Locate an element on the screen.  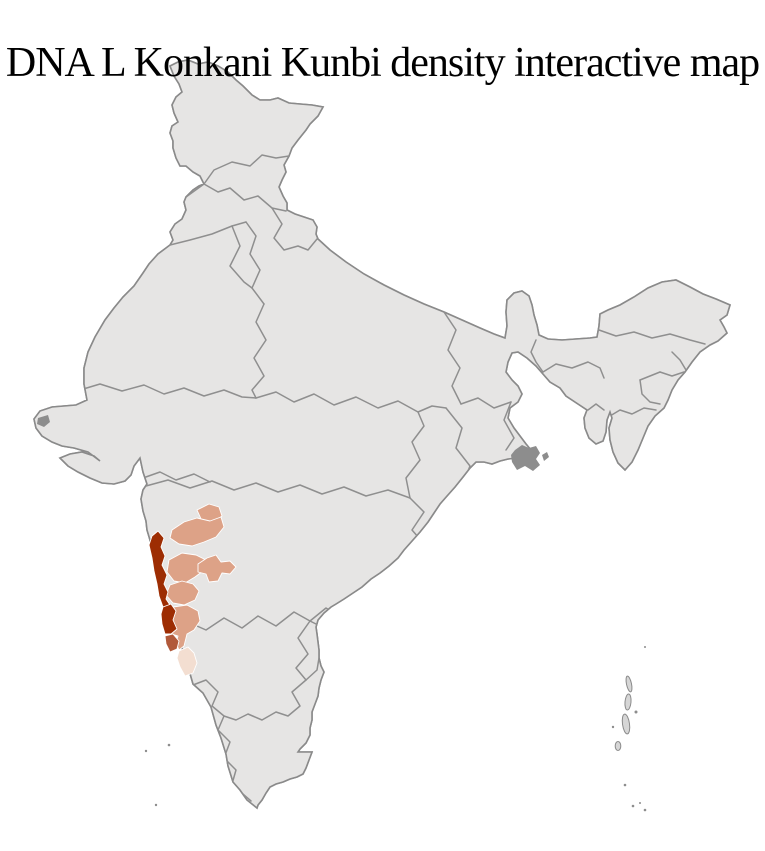
highlighted-districts-layer is located at coordinates (192, 590).